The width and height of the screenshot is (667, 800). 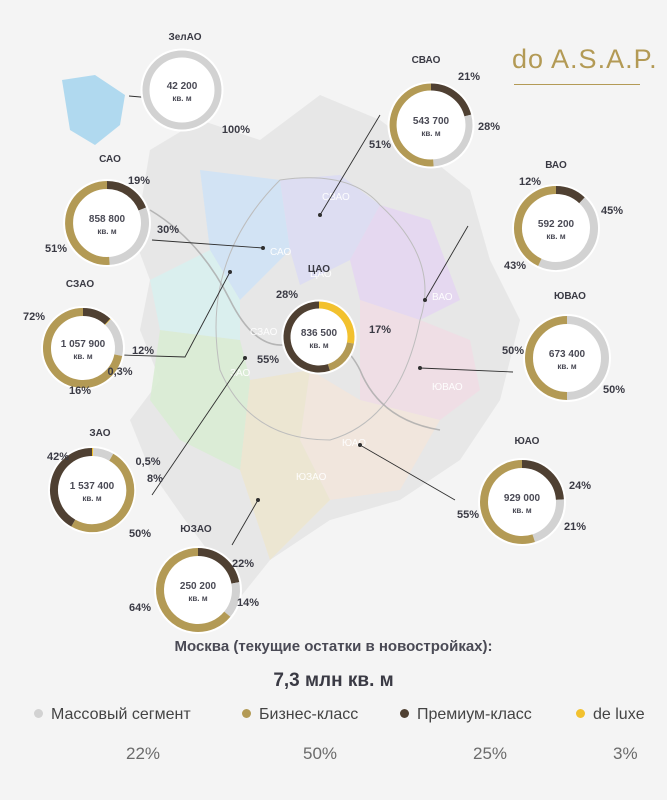 I want to click on brand-logo: do A.S.A.P., so click(x=585, y=59).